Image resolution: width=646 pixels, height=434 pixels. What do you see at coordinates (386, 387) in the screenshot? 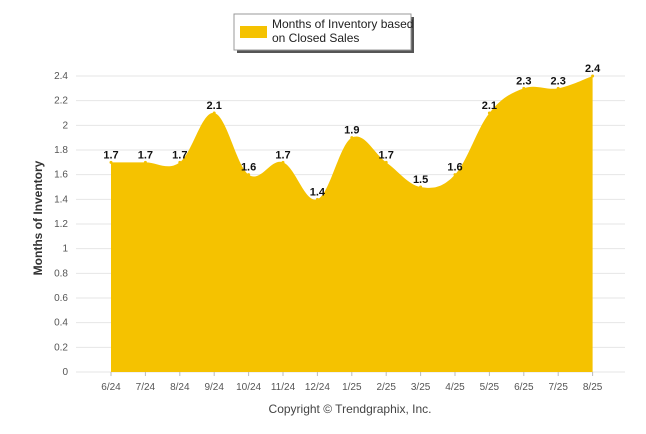
I see `x-tick-label: 2/25` at bounding box center [386, 387].